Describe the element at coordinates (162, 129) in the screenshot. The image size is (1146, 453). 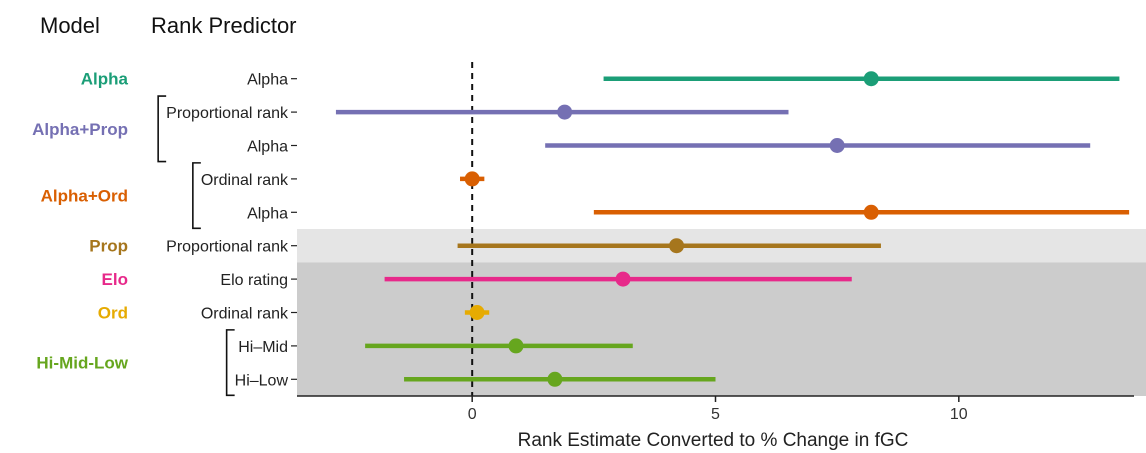
I see `bracket-alpha-prop` at that location.